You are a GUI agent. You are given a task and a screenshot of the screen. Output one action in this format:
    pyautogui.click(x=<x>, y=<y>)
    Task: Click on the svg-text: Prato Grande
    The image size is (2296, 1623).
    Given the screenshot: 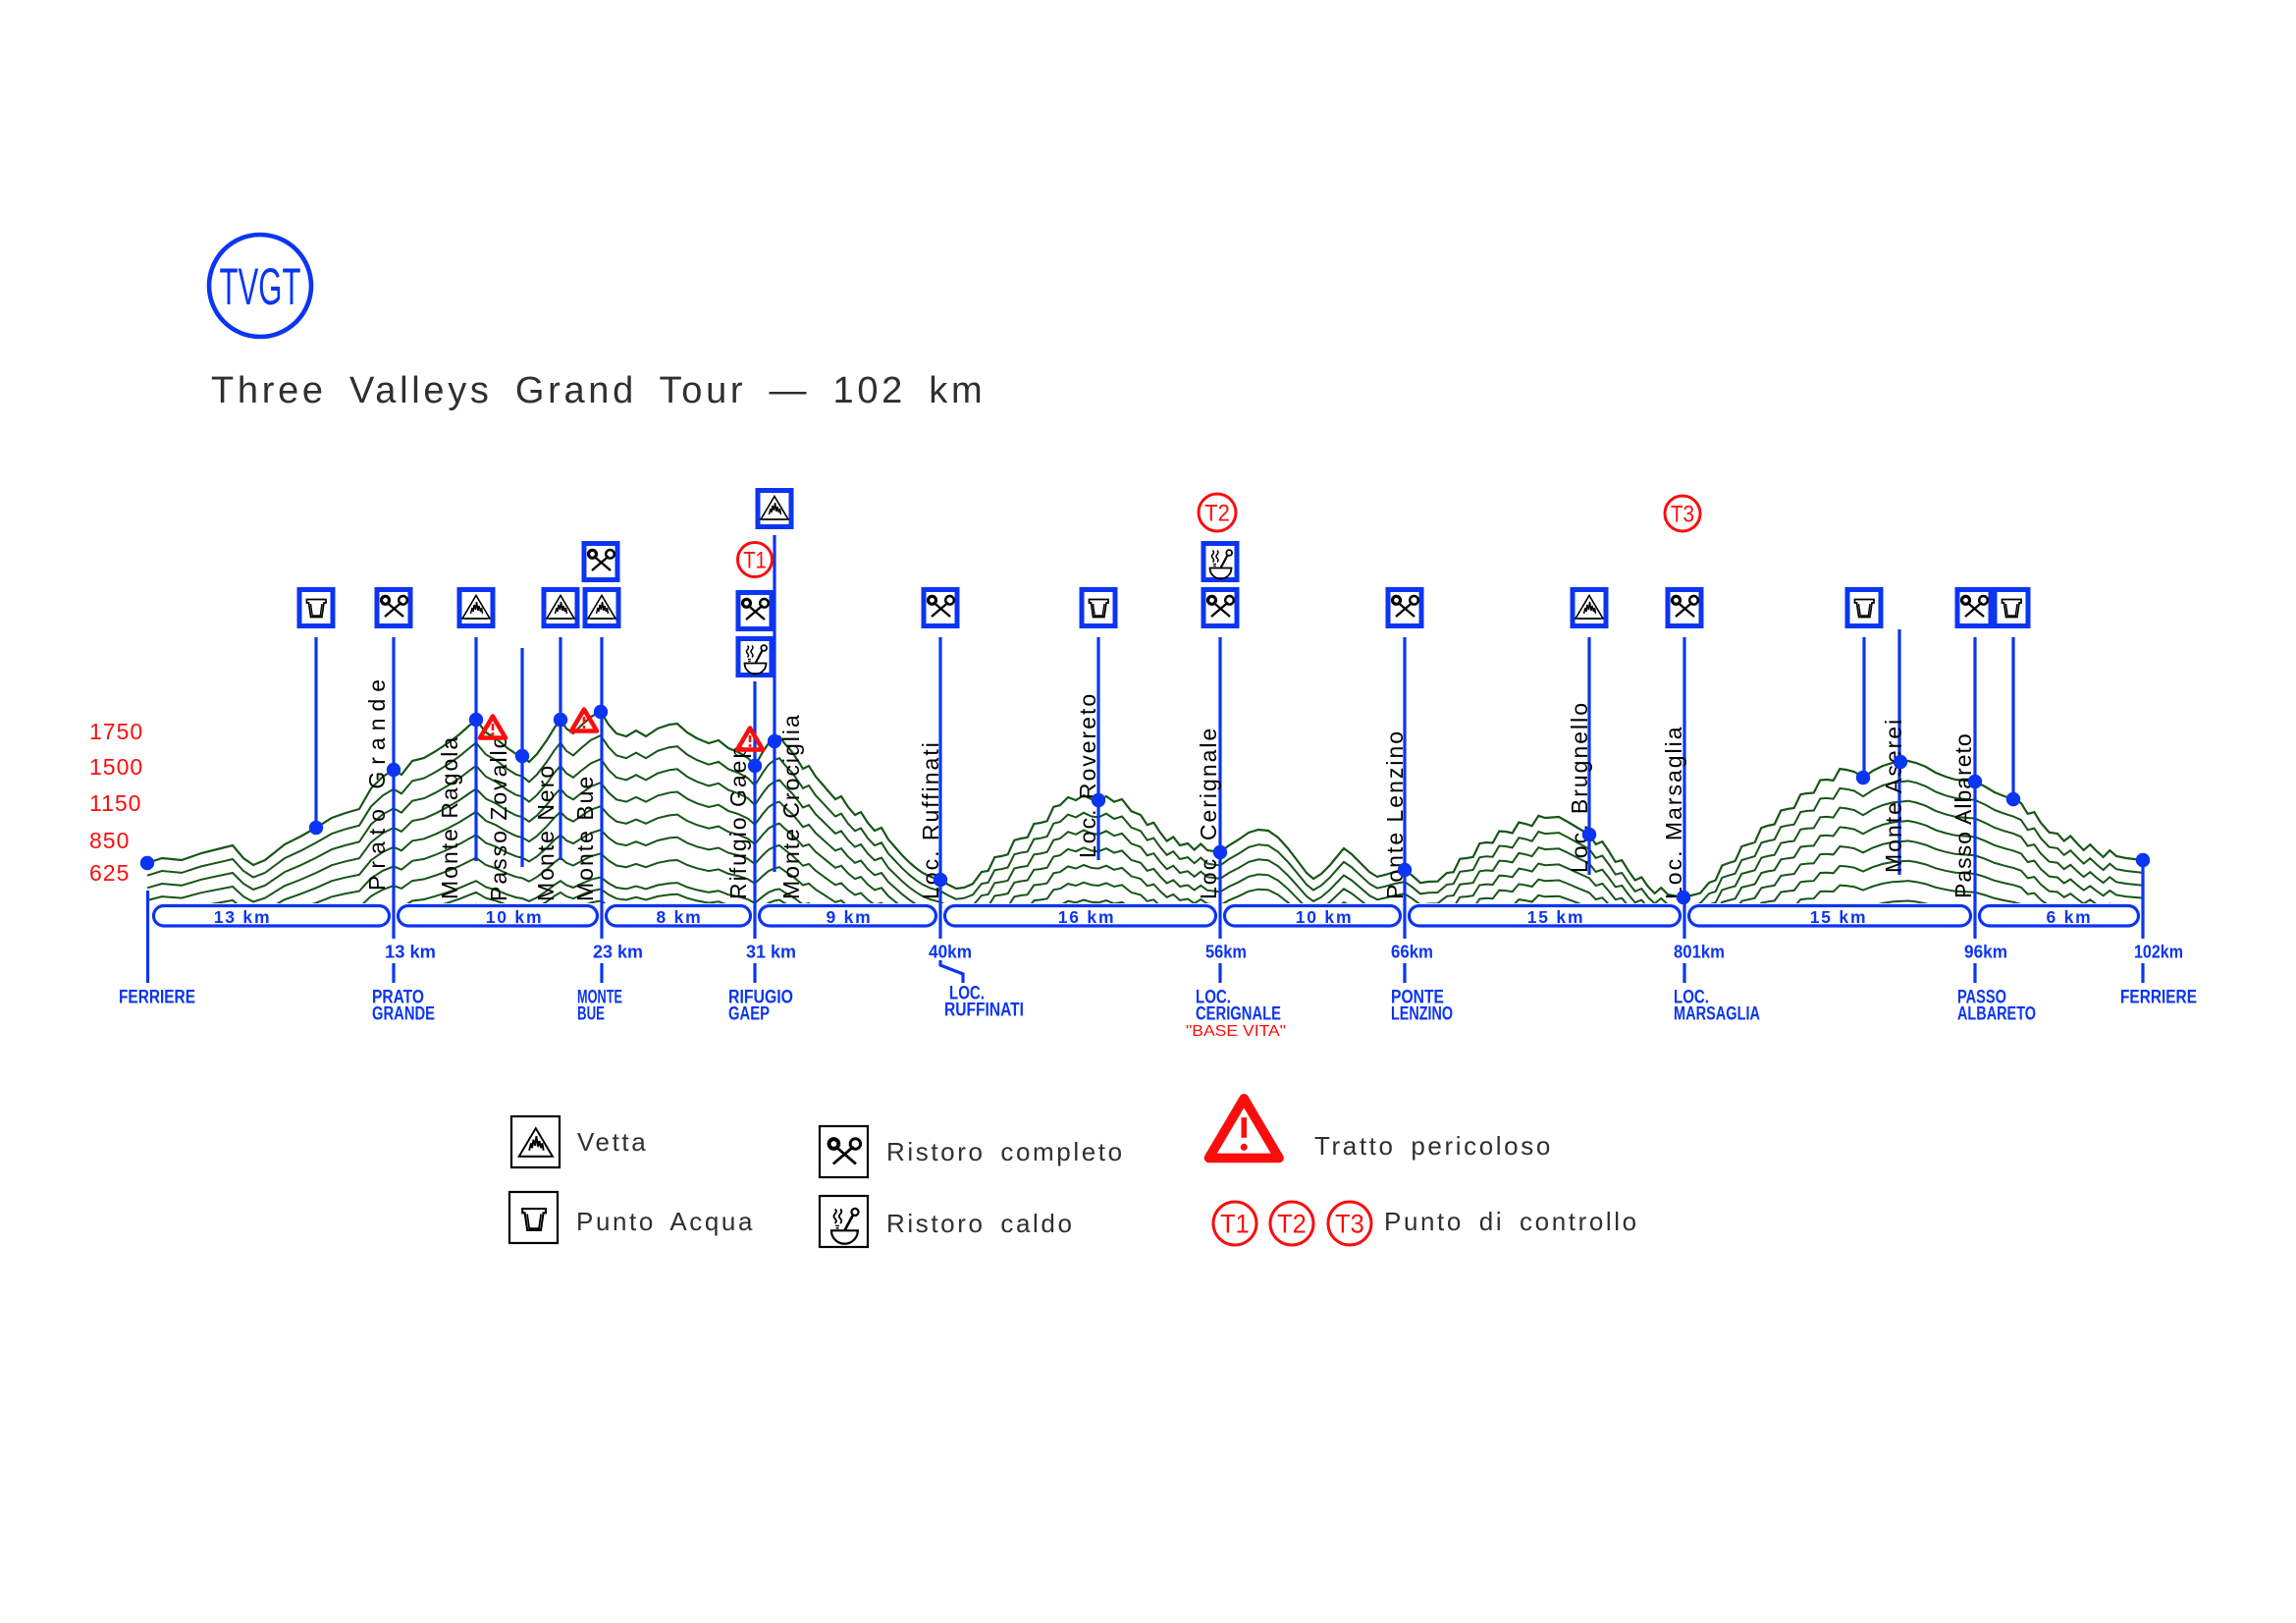 What is the action you would take?
    pyautogui.click(x=377, y=782)
    